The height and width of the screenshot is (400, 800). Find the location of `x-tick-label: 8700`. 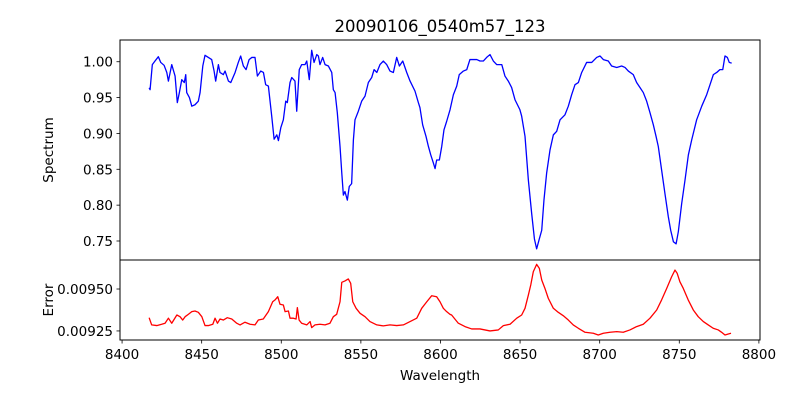

x-tick-label: 8700 is located at coordinates (600, 355).